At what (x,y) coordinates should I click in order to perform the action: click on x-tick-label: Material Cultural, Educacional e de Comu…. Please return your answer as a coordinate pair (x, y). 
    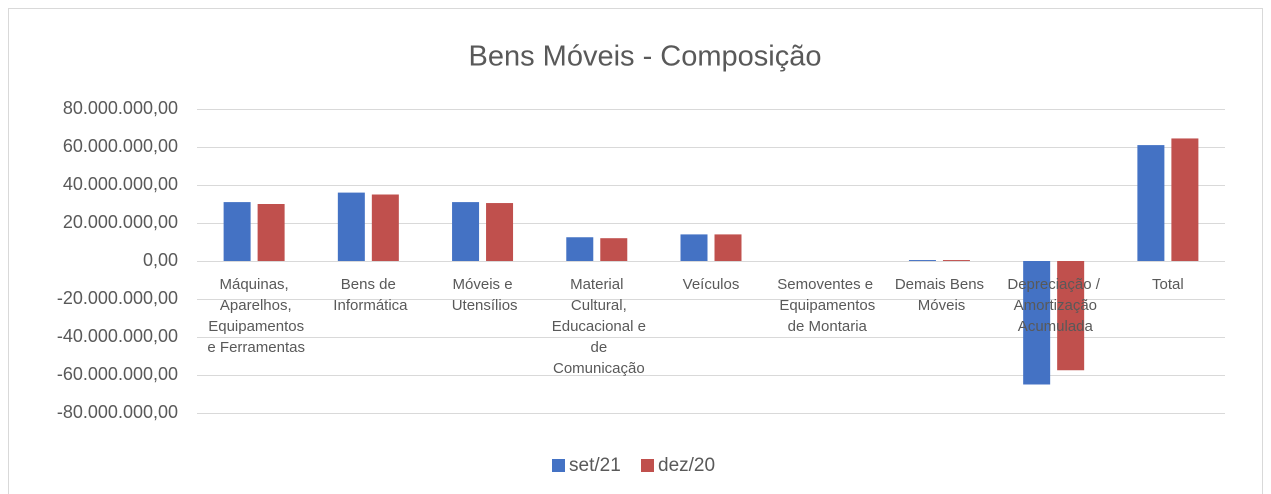
    Looking at the image, I should click on (597, 326).